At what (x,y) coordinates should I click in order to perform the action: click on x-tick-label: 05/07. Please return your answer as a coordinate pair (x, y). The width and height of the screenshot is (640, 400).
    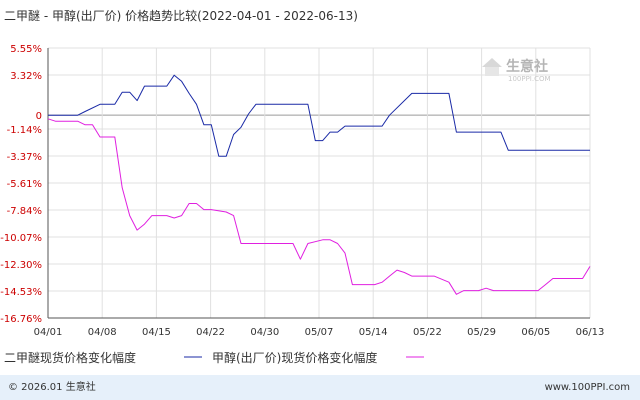
    Looking at the image, I should click on (319, 332).